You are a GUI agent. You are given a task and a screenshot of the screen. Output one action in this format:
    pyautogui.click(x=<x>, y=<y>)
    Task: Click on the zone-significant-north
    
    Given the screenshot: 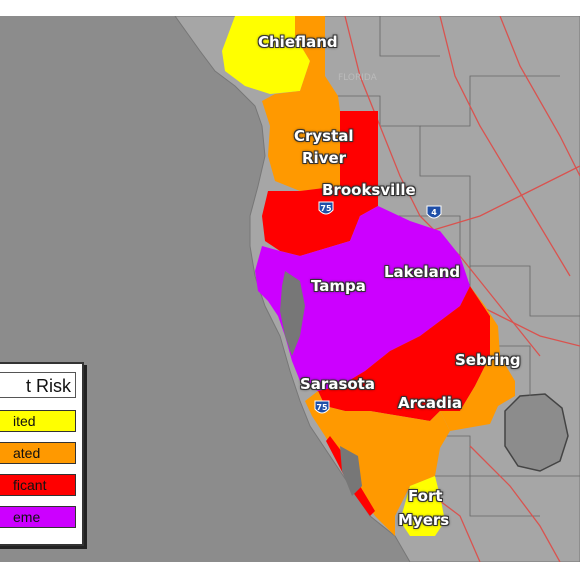 What is the action you would take?
    pyautogui.click(x=320, y=183)
    